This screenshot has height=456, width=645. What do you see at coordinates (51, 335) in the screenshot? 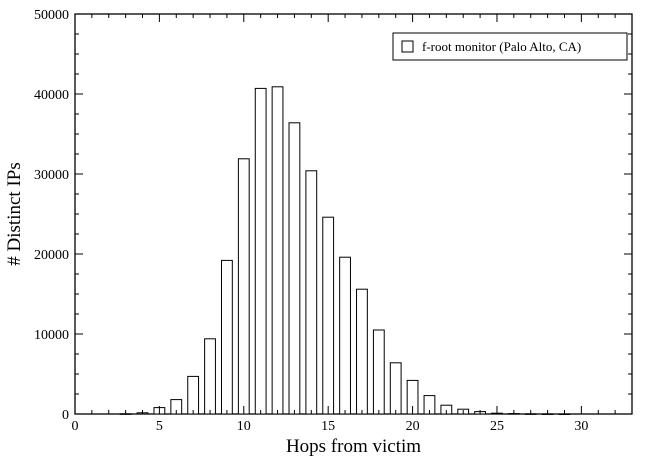
I see `y-tick-label: 10000` at bounding box center [51, 335].